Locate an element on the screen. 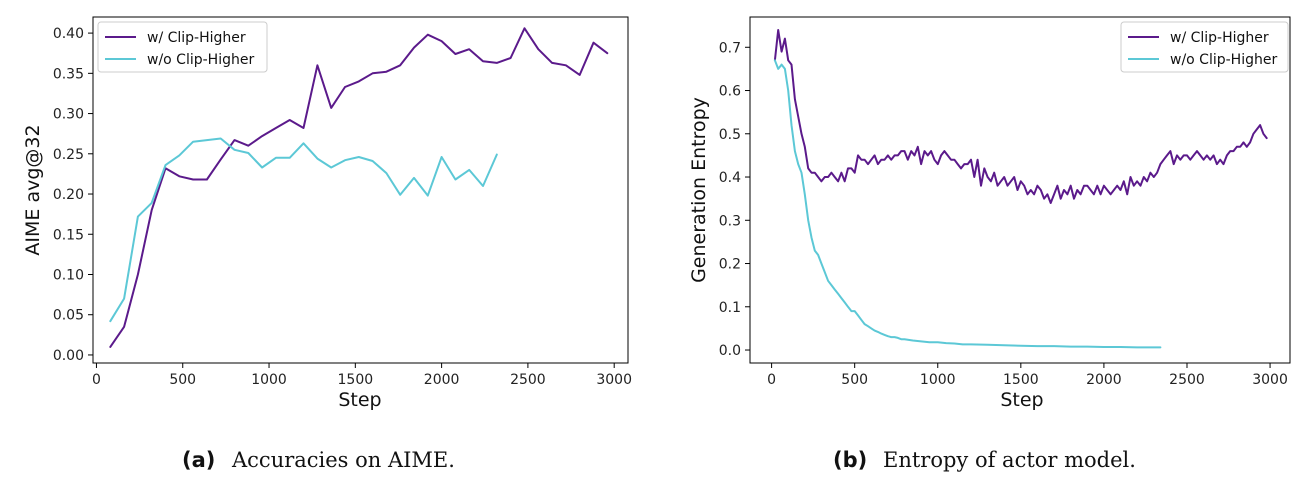  caption-a: (a) Accuracies on AIME. is located at coordinates (318, 460).